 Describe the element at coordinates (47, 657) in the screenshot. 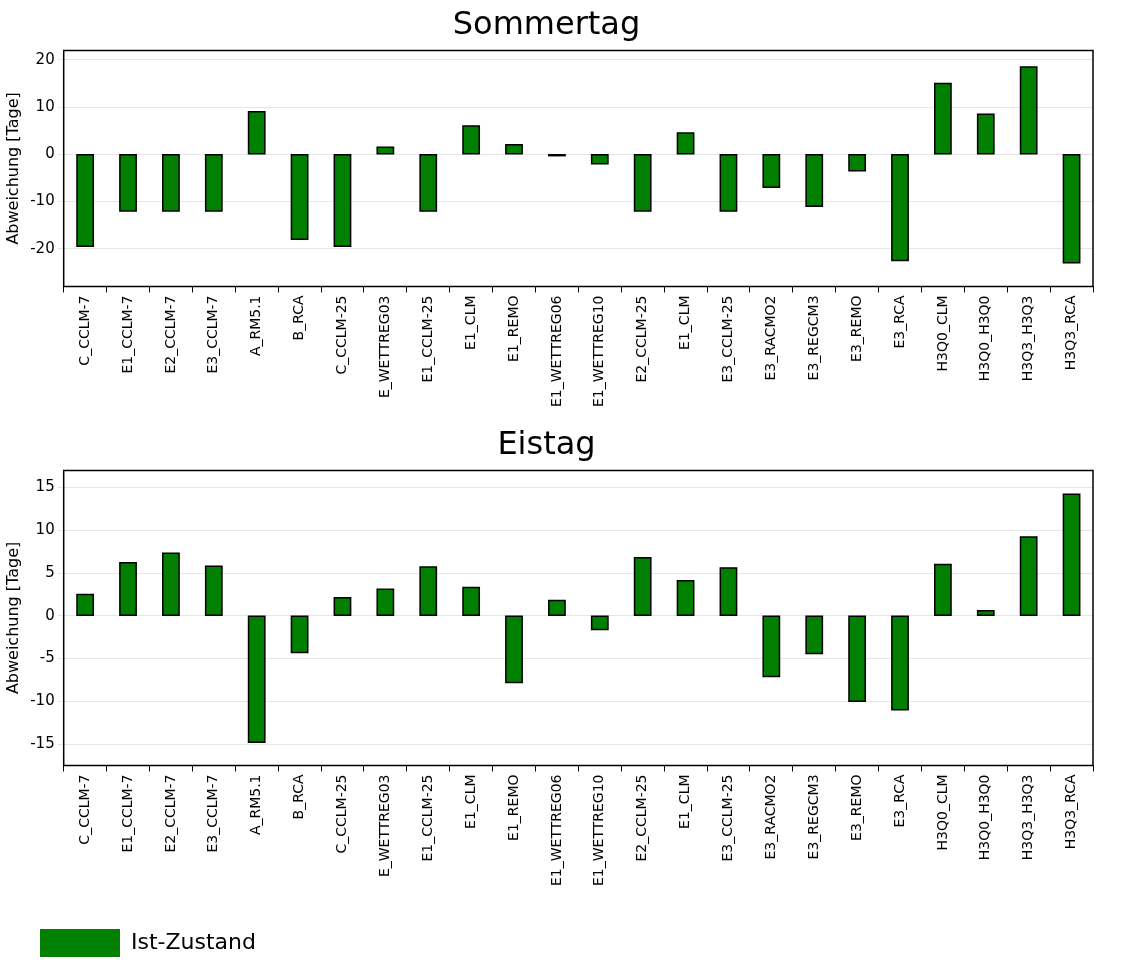

I see `y-tick-label: -5` at that location.